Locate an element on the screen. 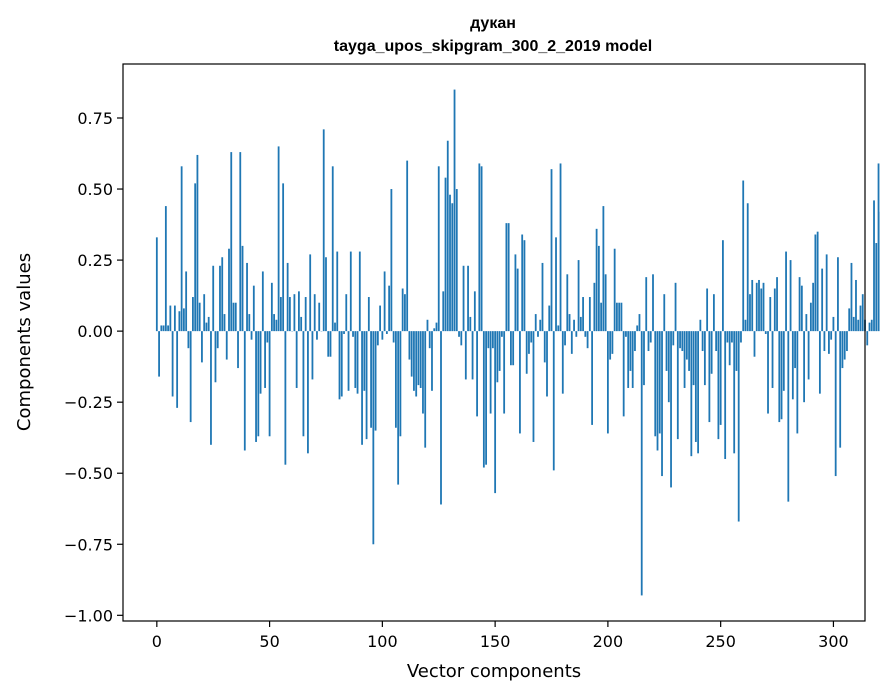 Image resolution: width=880 pixels, height=696 pixels. x-tick-label: 50 is located at coordinates (269, 641).